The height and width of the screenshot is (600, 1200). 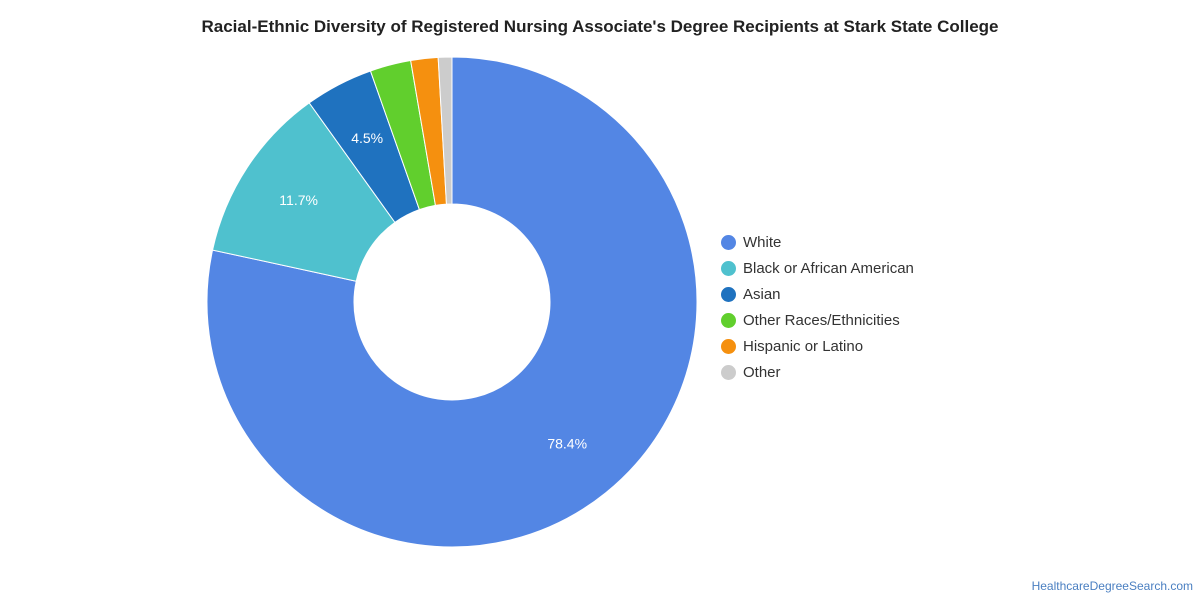 I want to click on watermark: HealthcareDegreeSearch.com, so click(x=1112, y=586).